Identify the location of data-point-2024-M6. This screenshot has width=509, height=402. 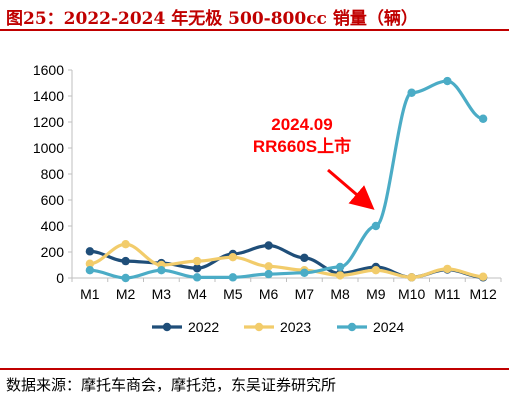
(268, 274).